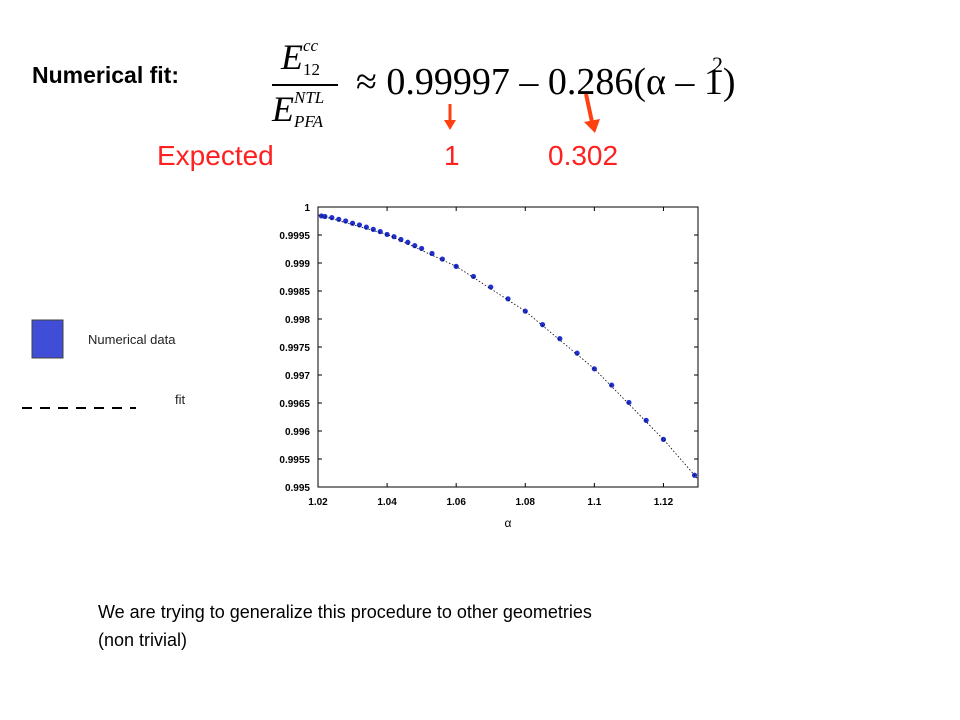 This screenshot has width=960, height=720. I want to click on y-tick-label: 0.997, so click(297, 376).